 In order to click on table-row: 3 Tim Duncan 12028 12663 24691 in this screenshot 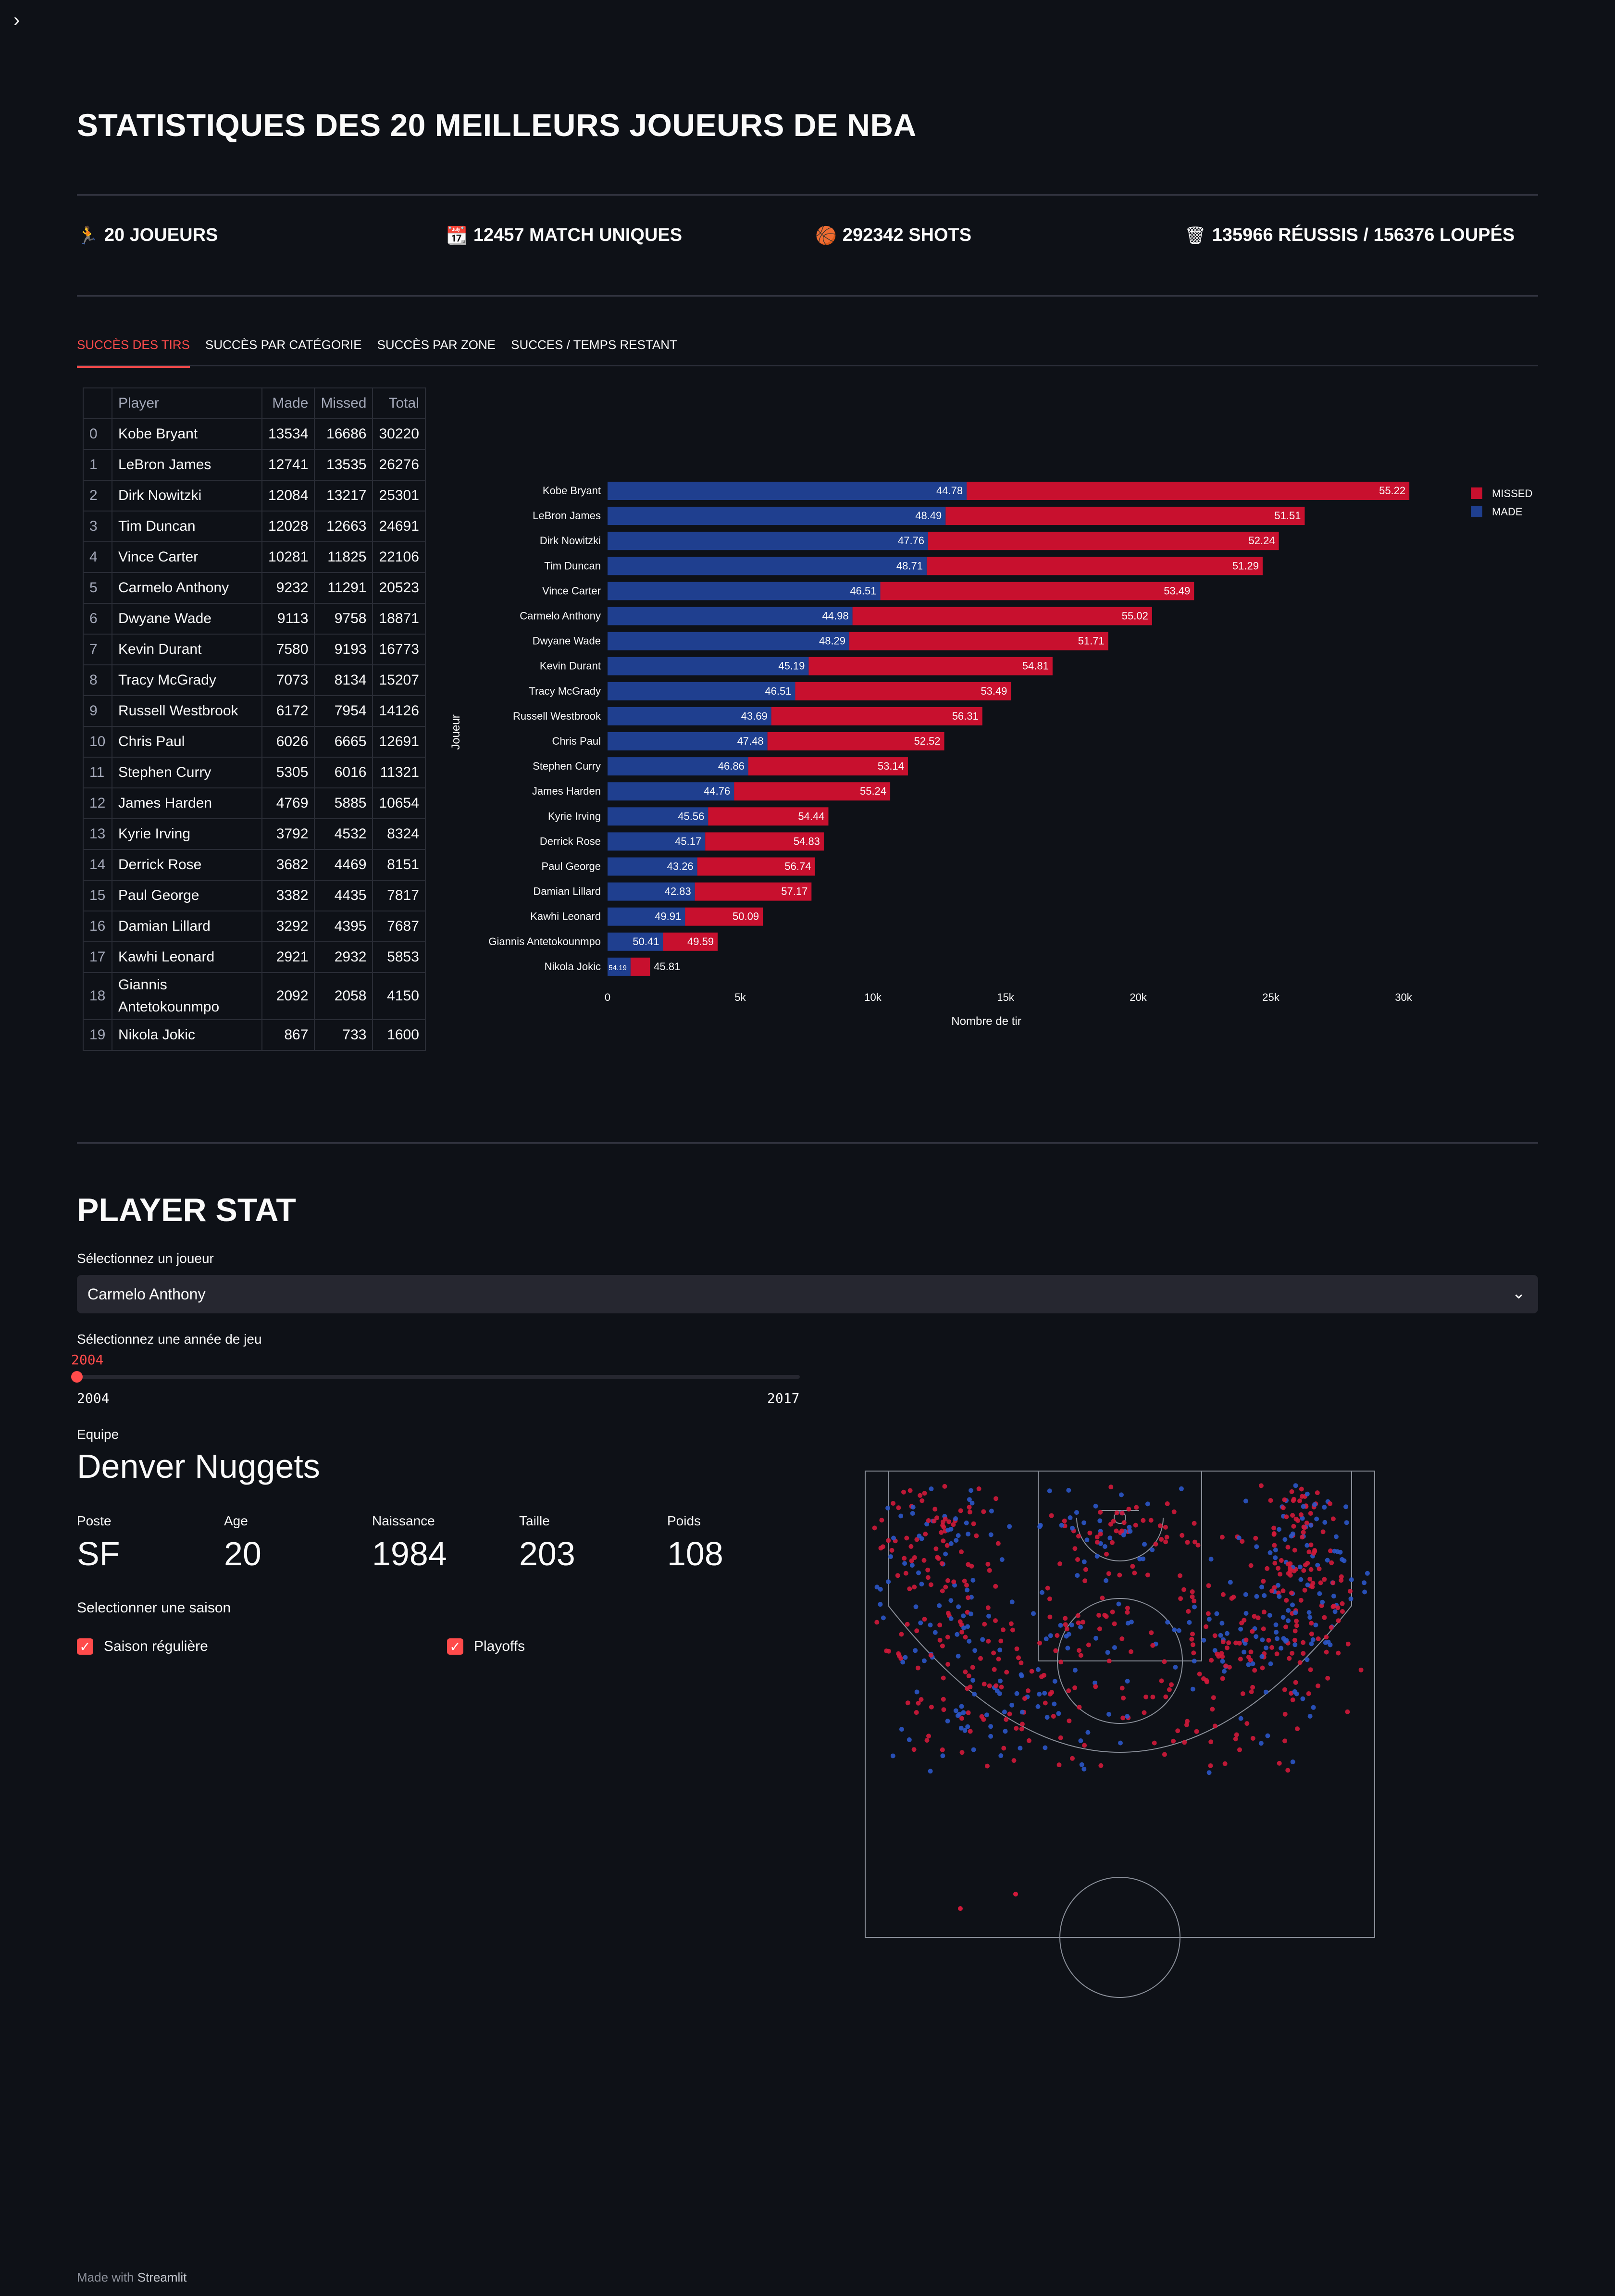, I will do `click(254, 526)`.